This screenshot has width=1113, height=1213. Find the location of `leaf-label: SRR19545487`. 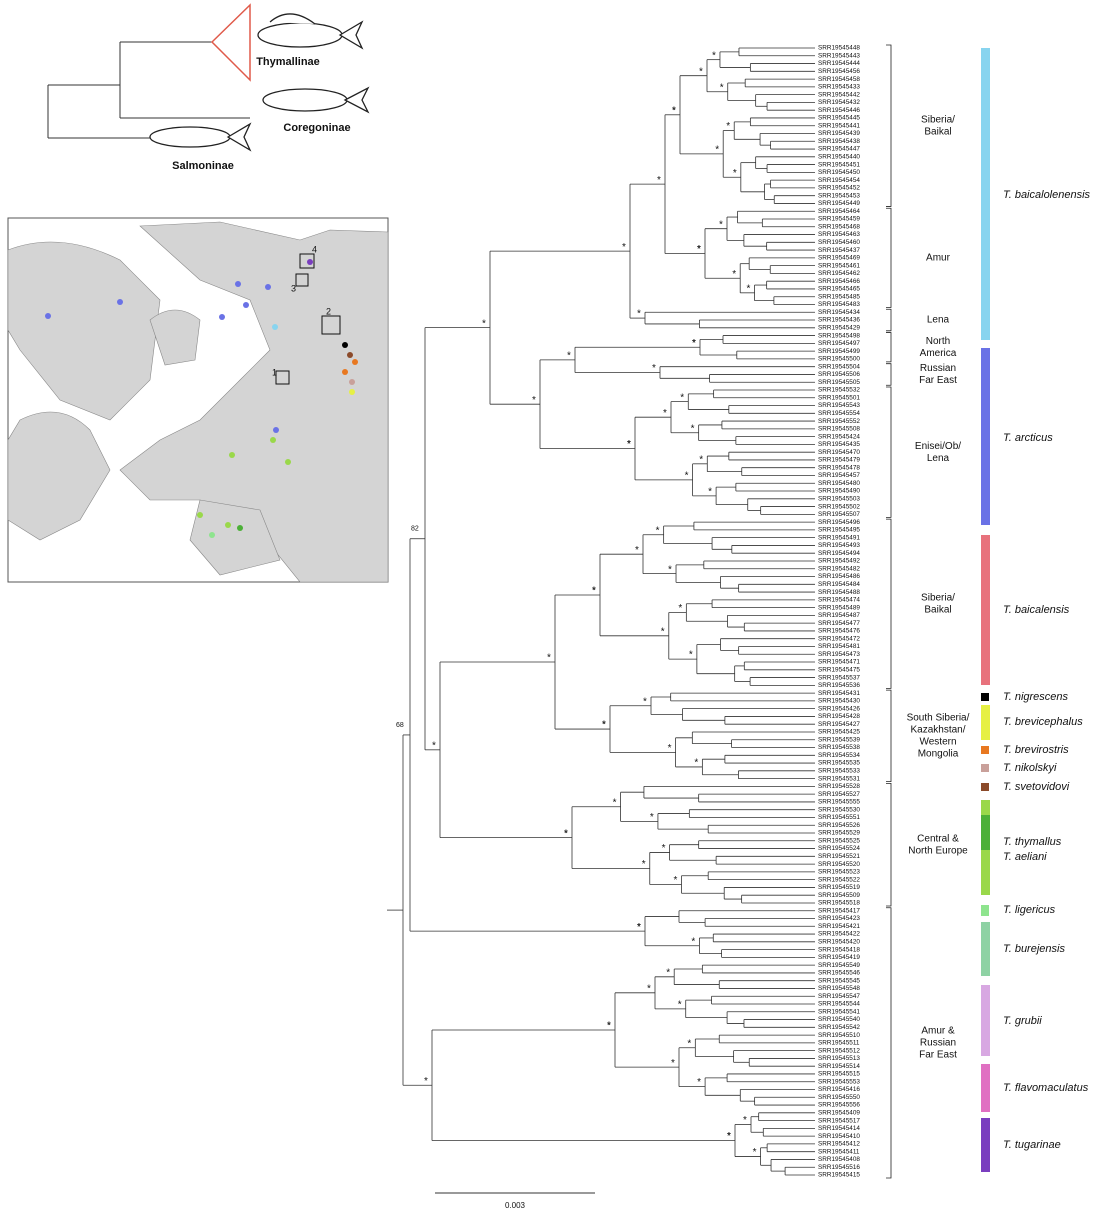

leaf-label: SRR19545487 is located at coordinates (839, 615).